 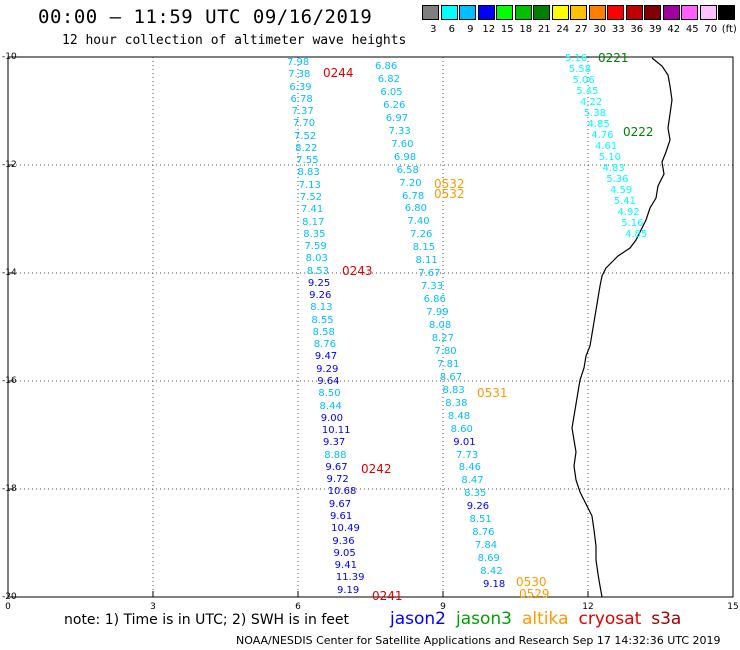 I want to click on pass-label: 0242, so click(x=376, y=469).